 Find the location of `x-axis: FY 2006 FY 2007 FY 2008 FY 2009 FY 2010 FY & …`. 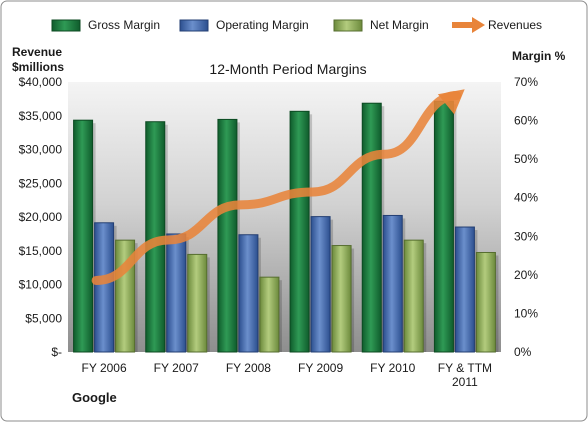

x-axis: FY 2006 FY 2007 FY 2008 FY 2009 FY 2010 FY & … is located at coordinates (287, 375).